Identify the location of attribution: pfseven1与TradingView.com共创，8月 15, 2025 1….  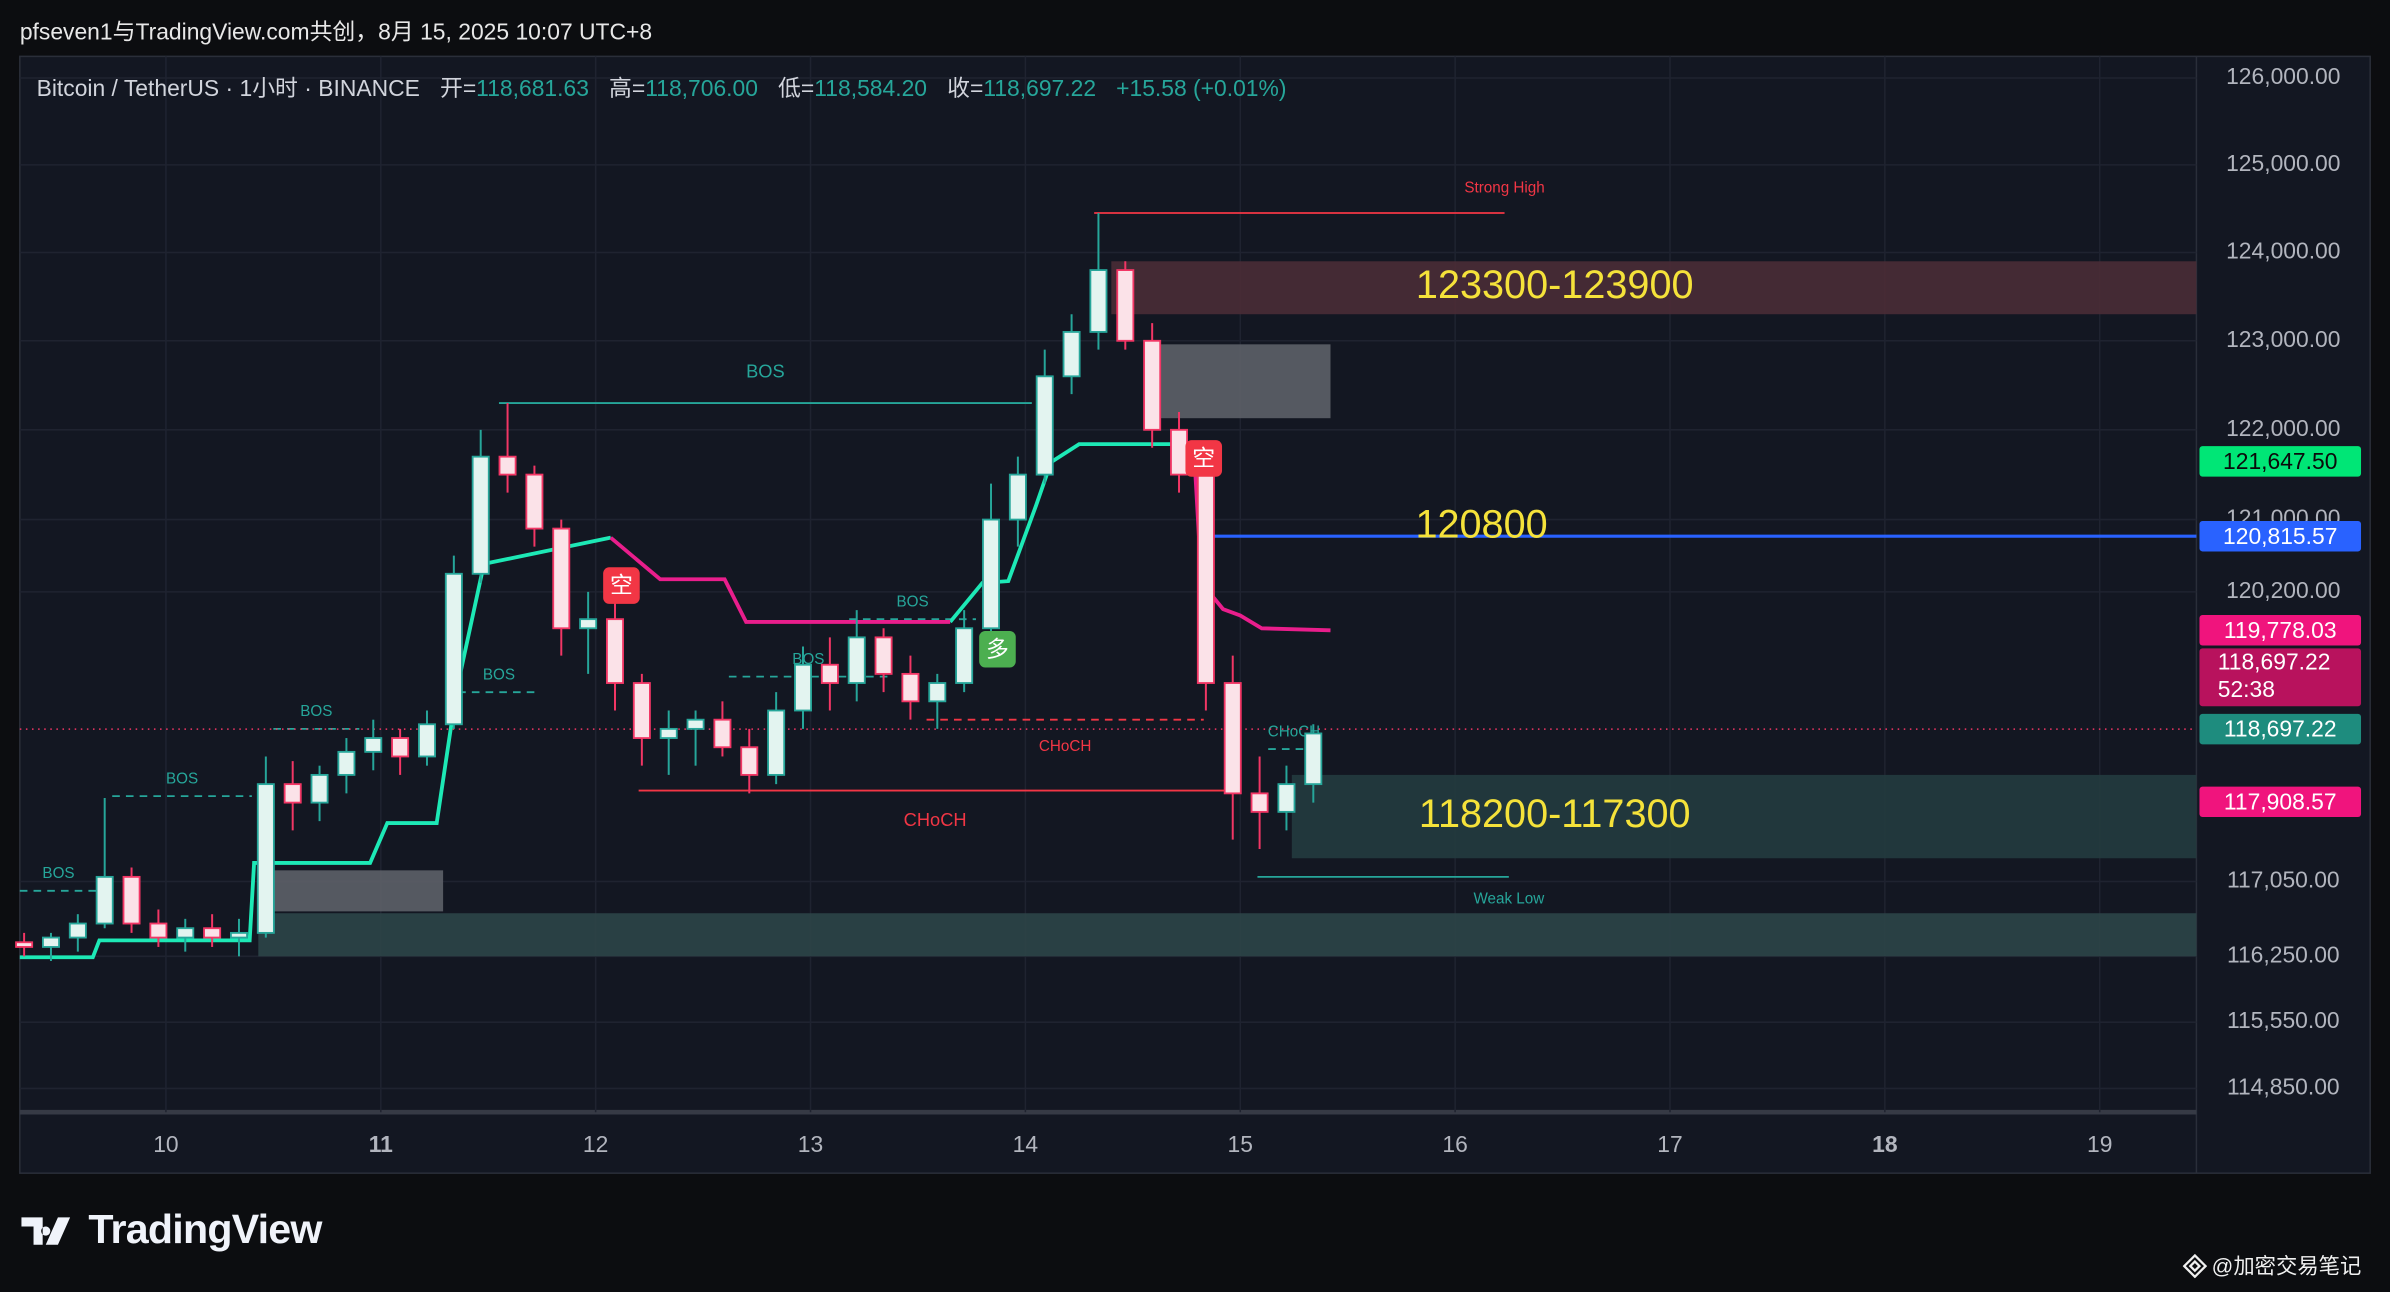
(336, 32).